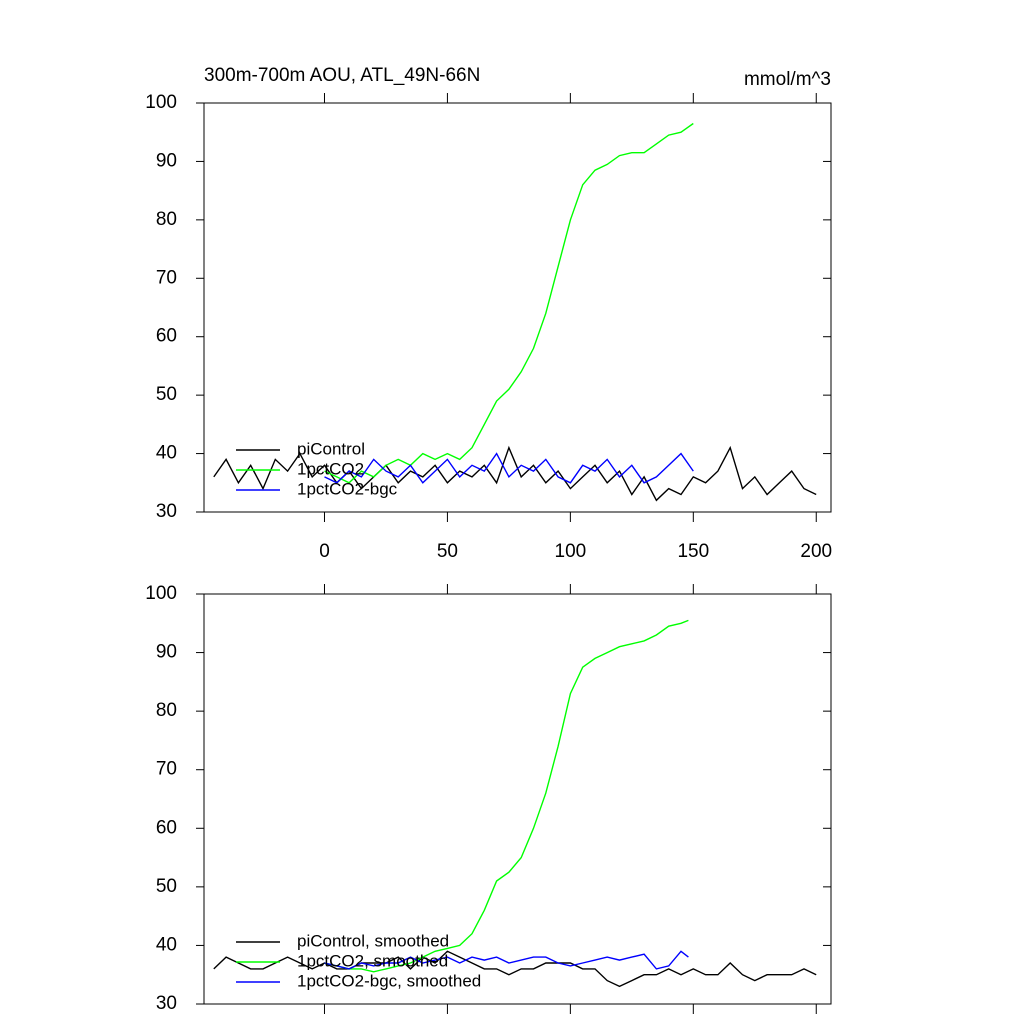 This screenshot has height=1024, width=1024. Describe the element at coordinates (347, 488) in the screenshot. I see `legend-label: 1pctCO2-bgc` at that location.